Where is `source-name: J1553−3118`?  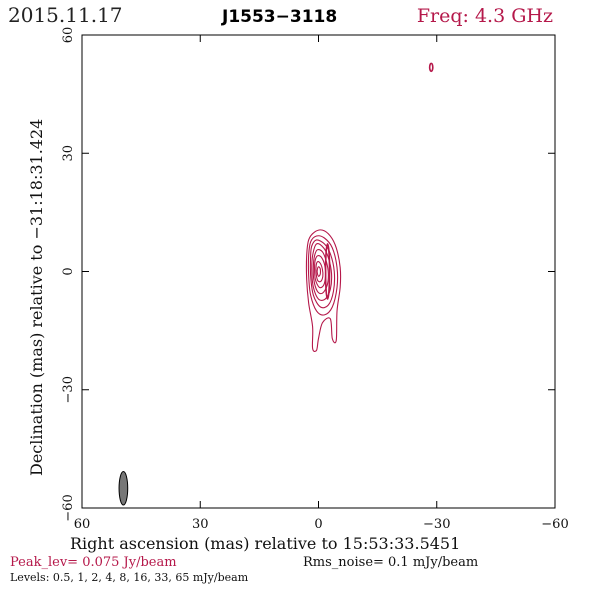 source-name: J1553−3118 is located at coordinates (279, 17).